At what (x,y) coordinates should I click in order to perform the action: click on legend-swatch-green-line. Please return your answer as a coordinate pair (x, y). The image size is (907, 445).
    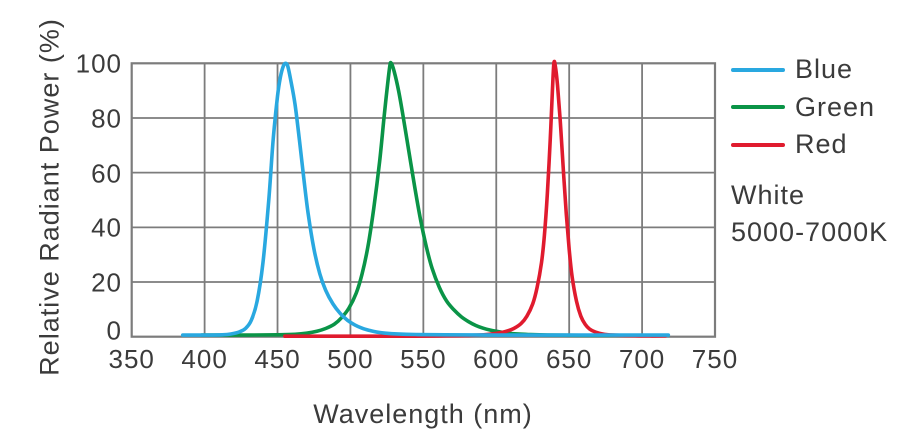
    Looking at the image, I should click on (758, 107).